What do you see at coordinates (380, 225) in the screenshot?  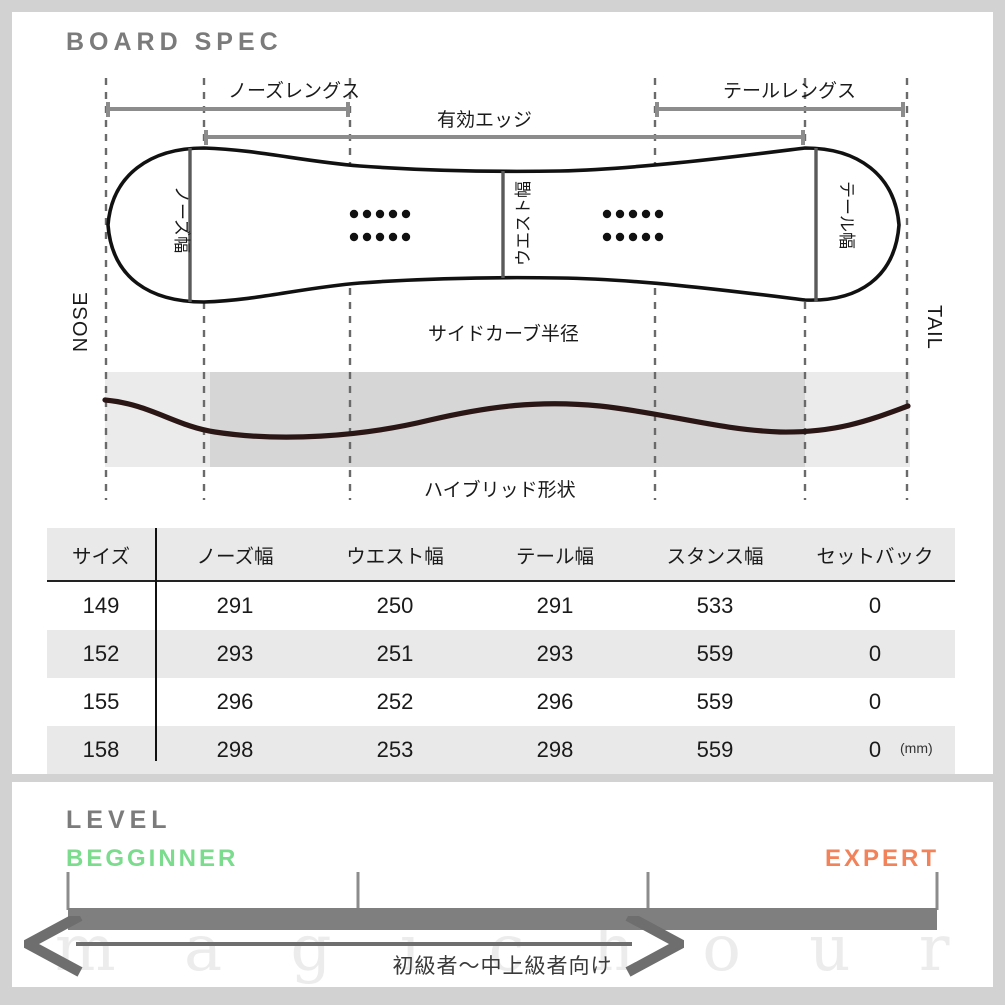 I see `binding-inserts-front` at bounding box center [380, 225].